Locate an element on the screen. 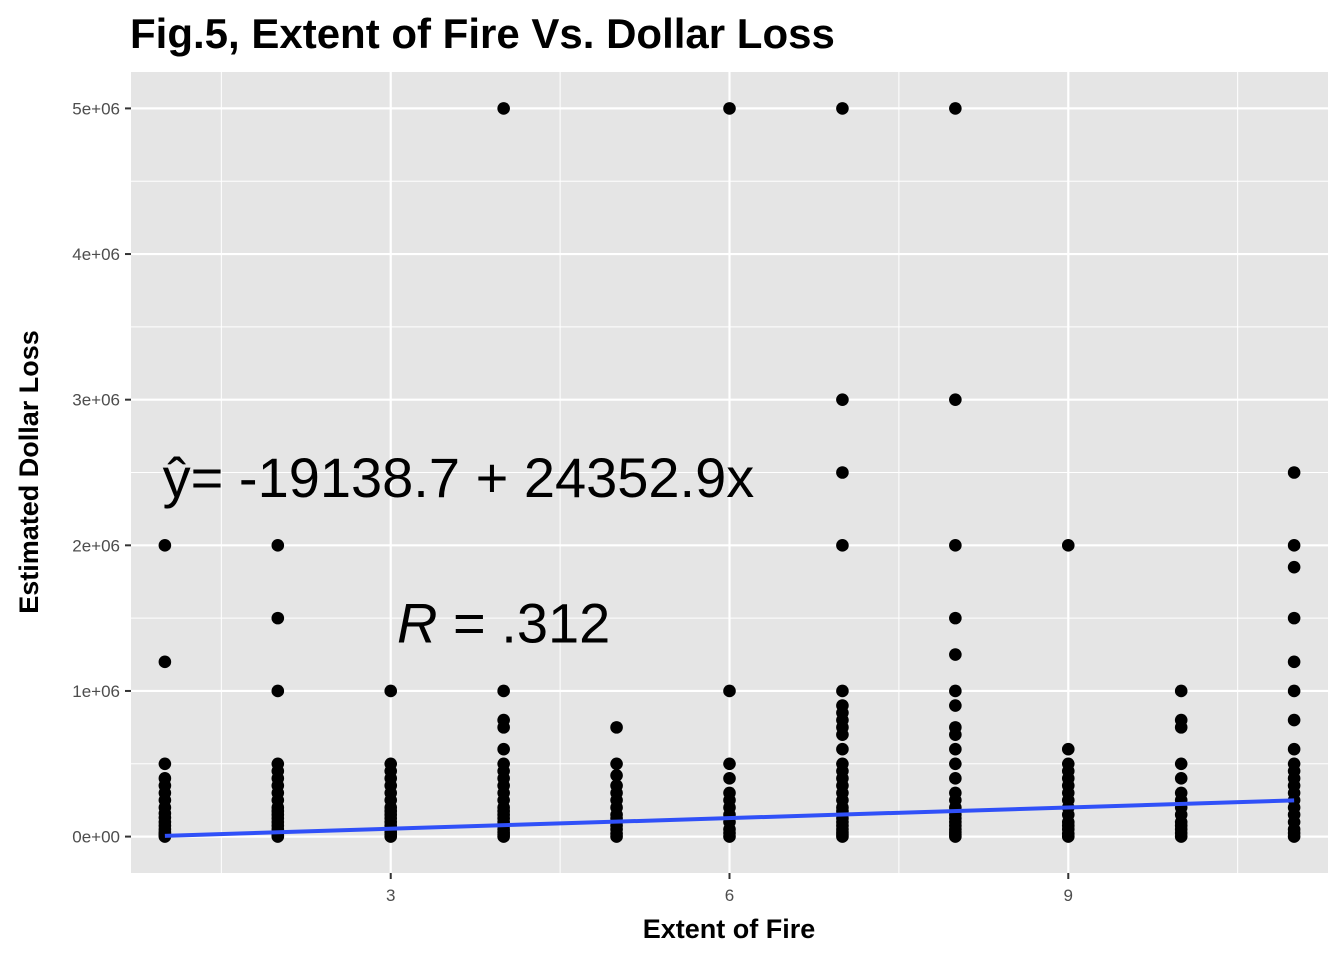  x-tick-label: 3 is located at coordinates (390, 895).